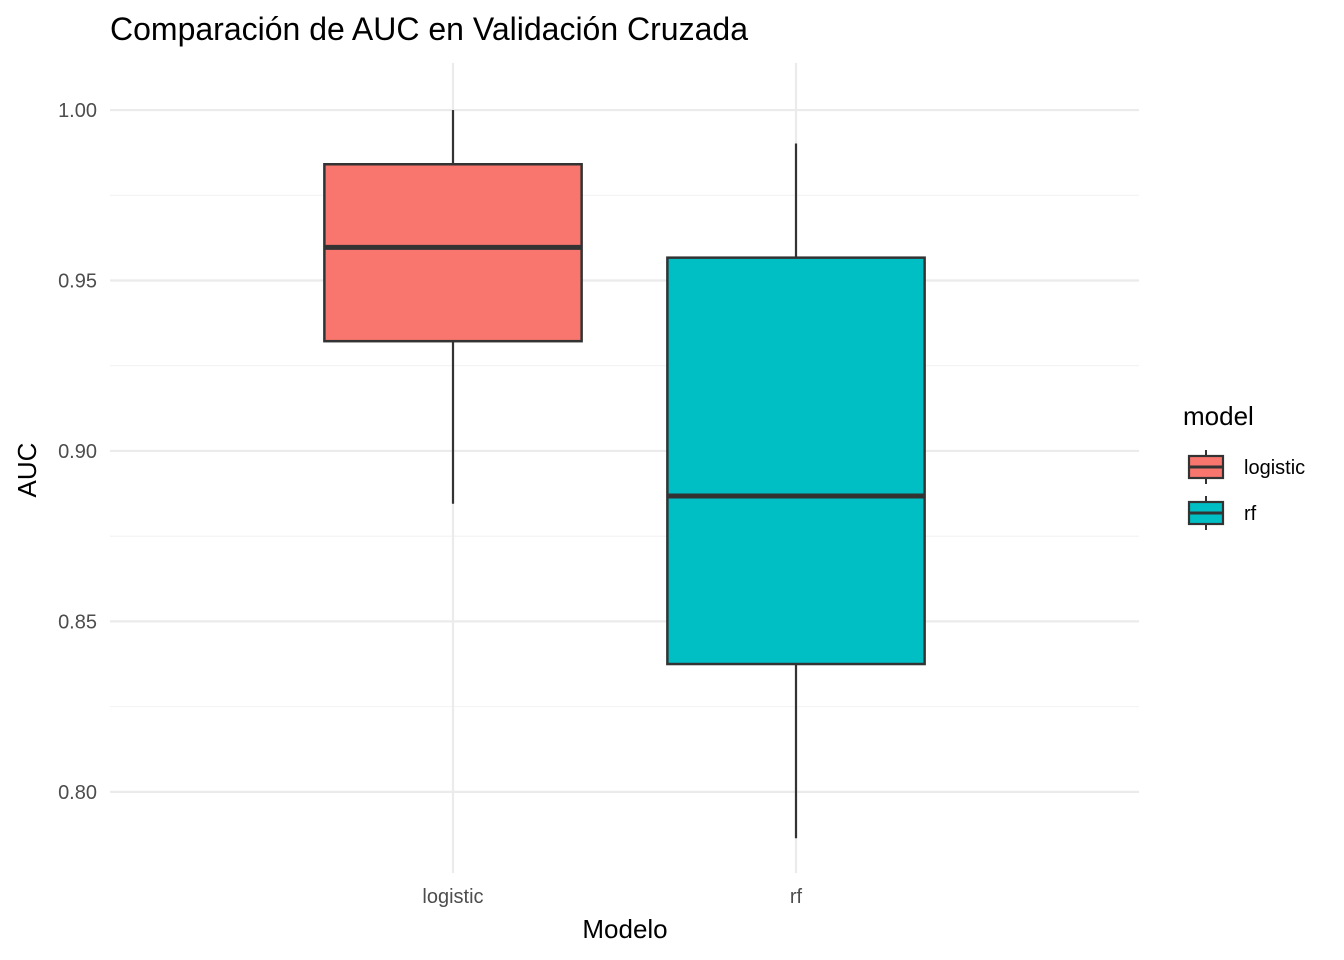  I want to click on y-tick-label: 0.85, so click(77, 622).